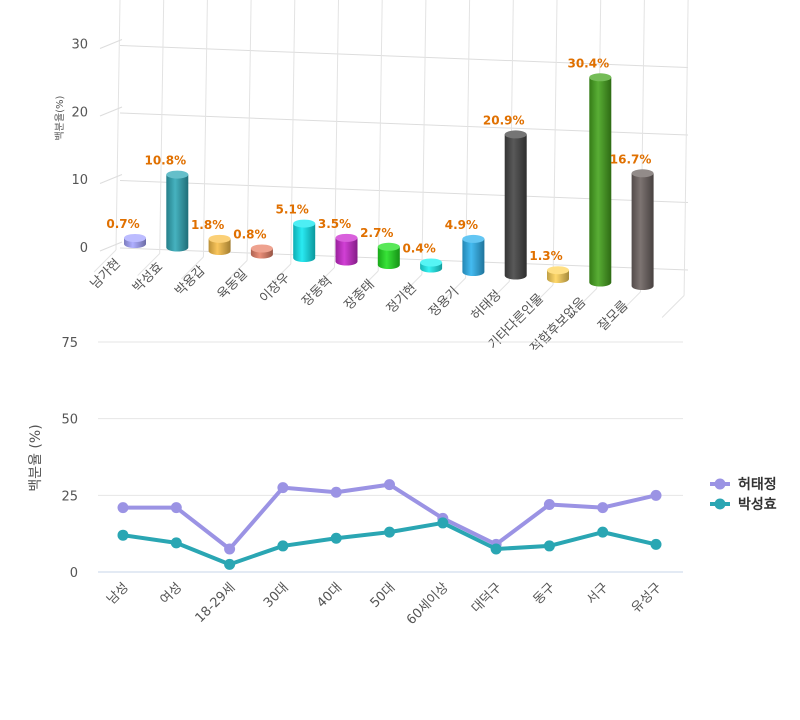  I want to click on bar-category-label: 허태정, so click(487, 306).